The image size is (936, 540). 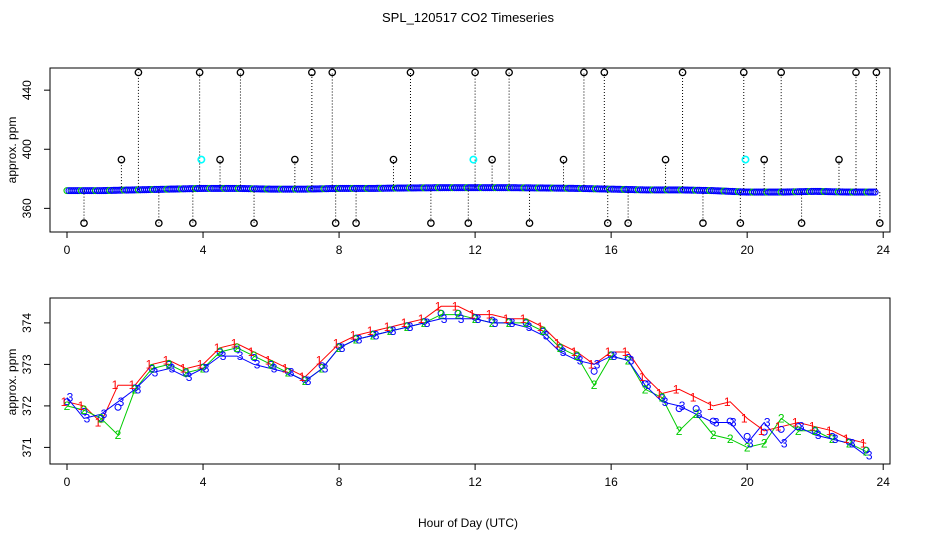 What do you see at coordinates (611, 482) in the screenshot?
I see `bottom-x-tick-label: 16` at bounding box center [611, 482].